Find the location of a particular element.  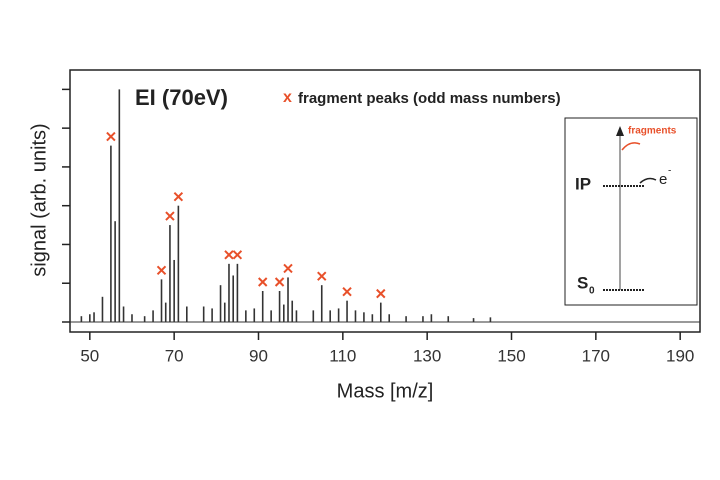

legend-marker: x is located at coordinates (287, 97).